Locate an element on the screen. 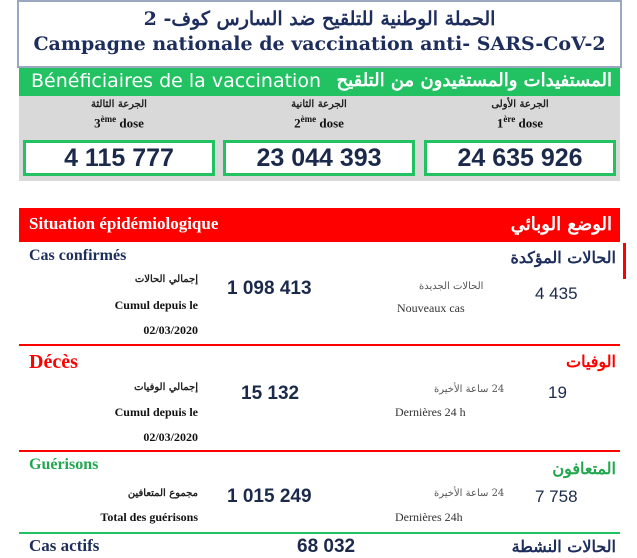 The width and height of the screenshot is (637, 558). deaths-cum-label-ar: إجمالي الوفيات is located at coordinates (166, 387).